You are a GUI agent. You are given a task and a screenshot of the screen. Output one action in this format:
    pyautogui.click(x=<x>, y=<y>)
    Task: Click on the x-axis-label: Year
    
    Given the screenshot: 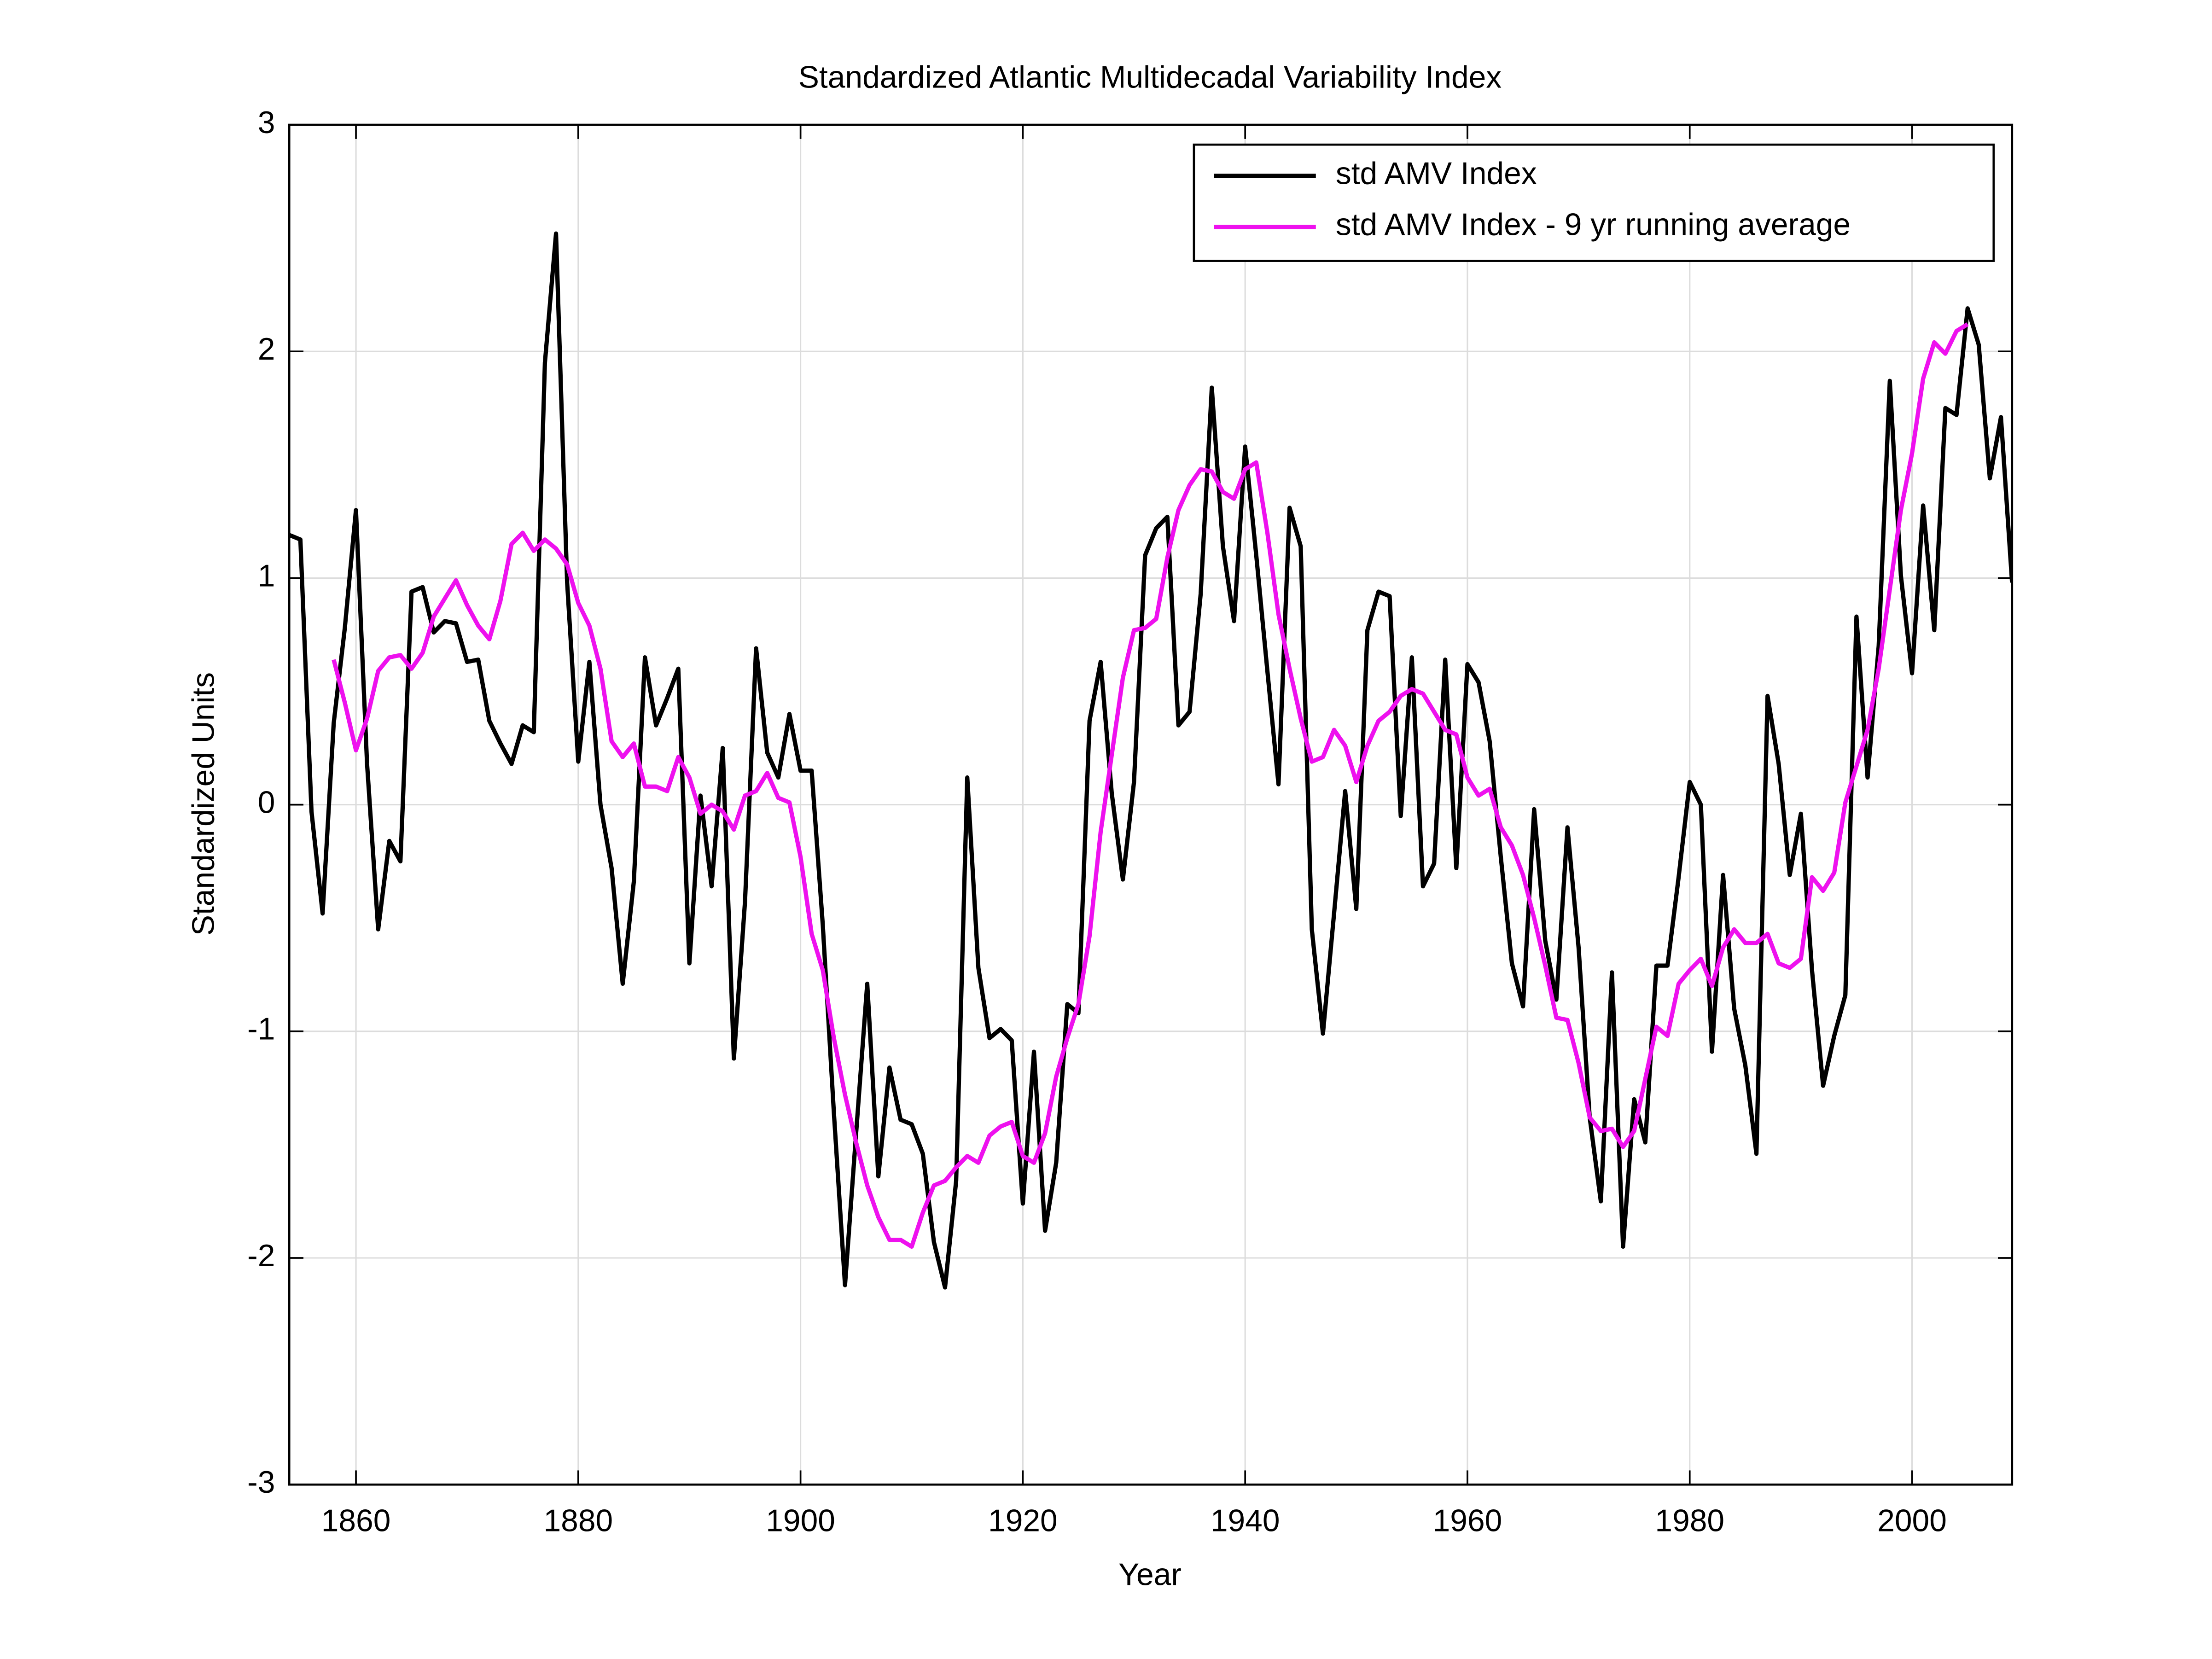 What is the action you would take?
    pyautogui.click(x=1150, y=1574)
    